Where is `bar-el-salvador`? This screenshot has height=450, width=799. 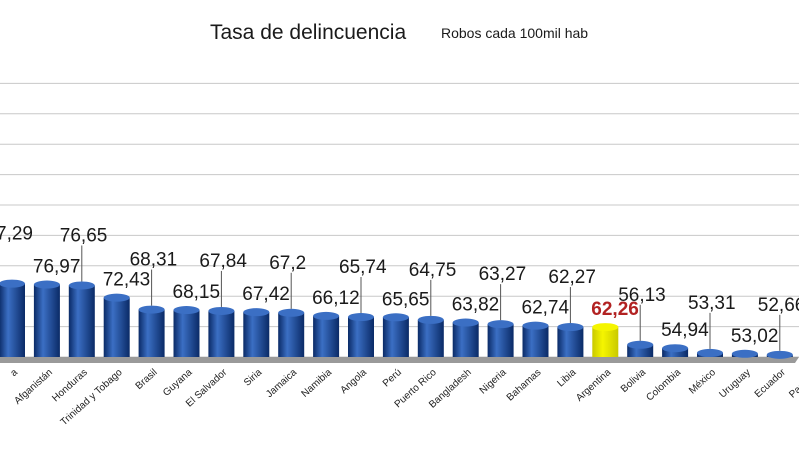 bar-el-salvador is located at coordinates (221, 333).